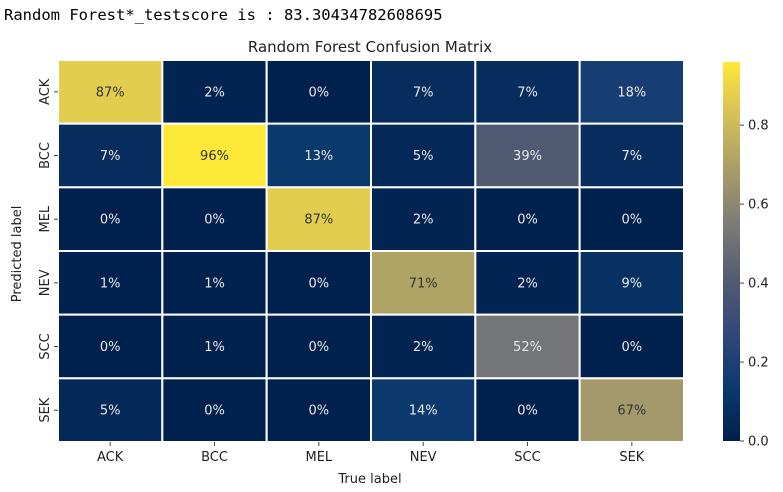 The image size is (783, 492). What do you see at coordinates (110, 457) in the screenshot?
I see `x-tick-label: ACK` at bounding box center [110, 457].